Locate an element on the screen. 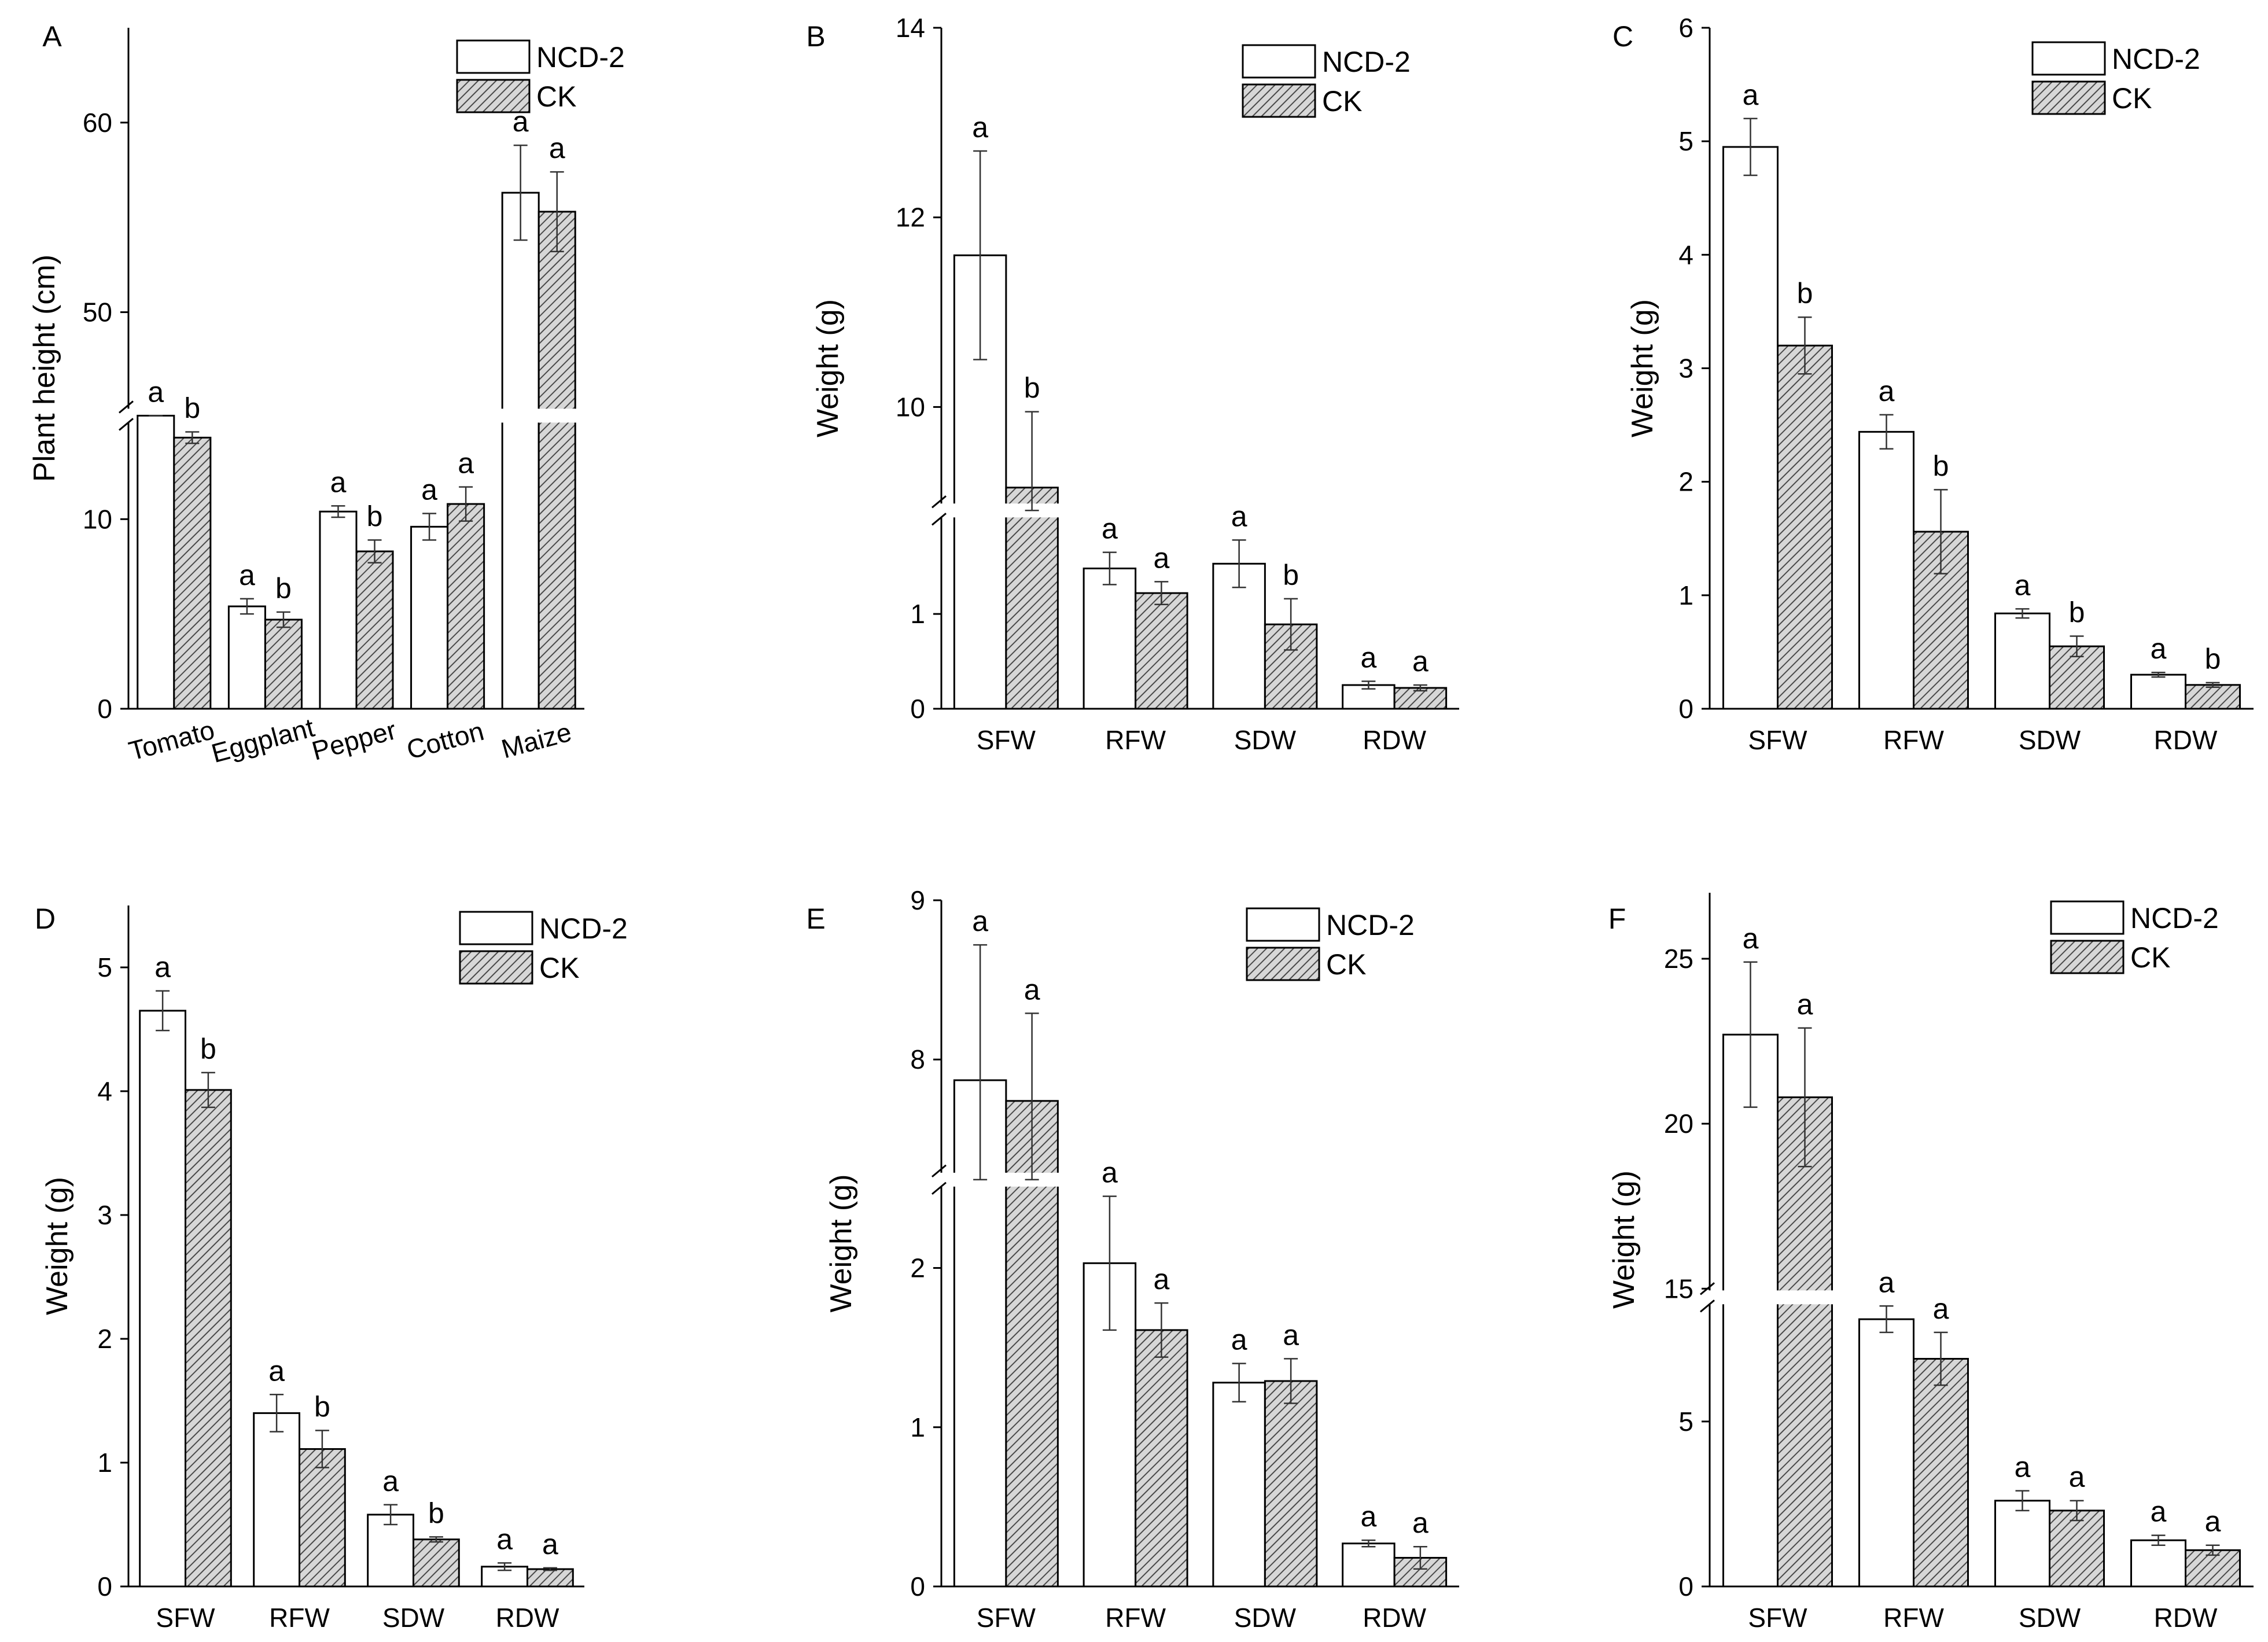 The image size is (2268, 1642). y-tick-label-F: 5 is located at coordinates (1685, 1422).